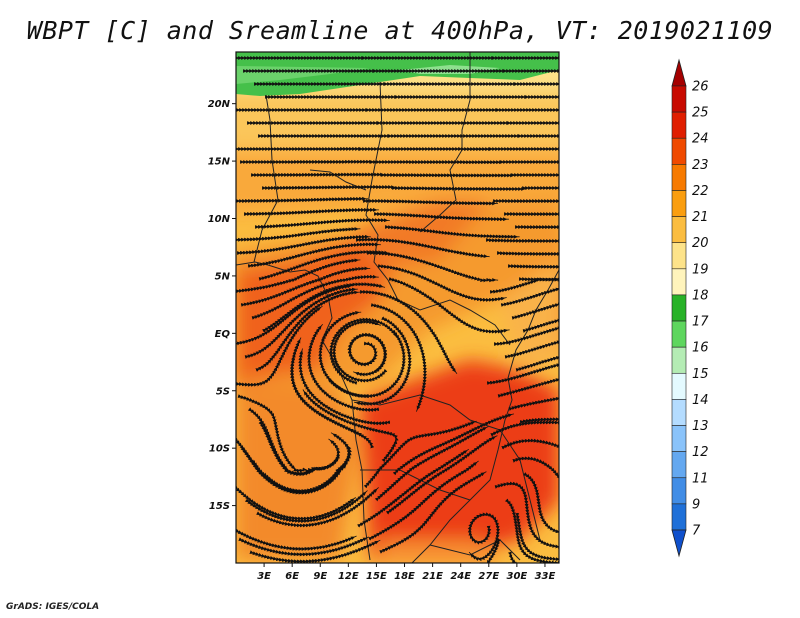  Describe the element at coordinates (700, 452) in the screenshot. I see `colorbar-label: 12` at that location.